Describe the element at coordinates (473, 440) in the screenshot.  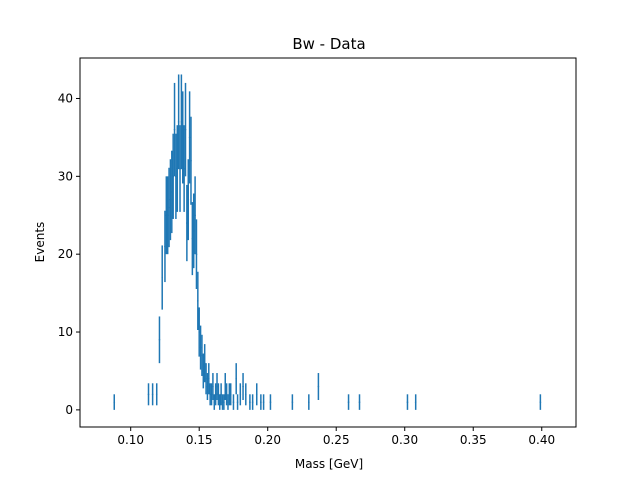
I see `x-tick-label: 0.35` at that location.